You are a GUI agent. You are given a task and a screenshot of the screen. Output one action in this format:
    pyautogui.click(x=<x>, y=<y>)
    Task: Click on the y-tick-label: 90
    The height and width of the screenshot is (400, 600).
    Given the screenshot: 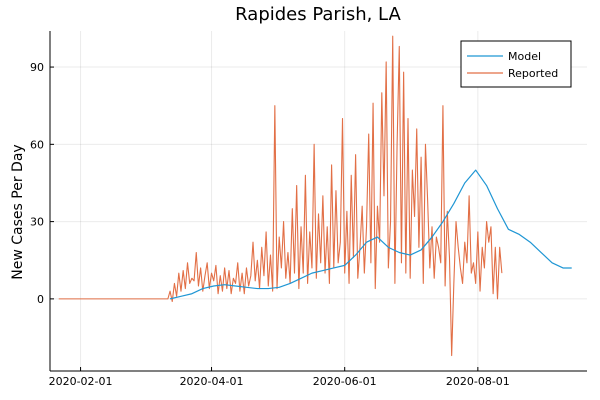 What is the action you would take?
    pyautogui.click(x=37, y=67)
    